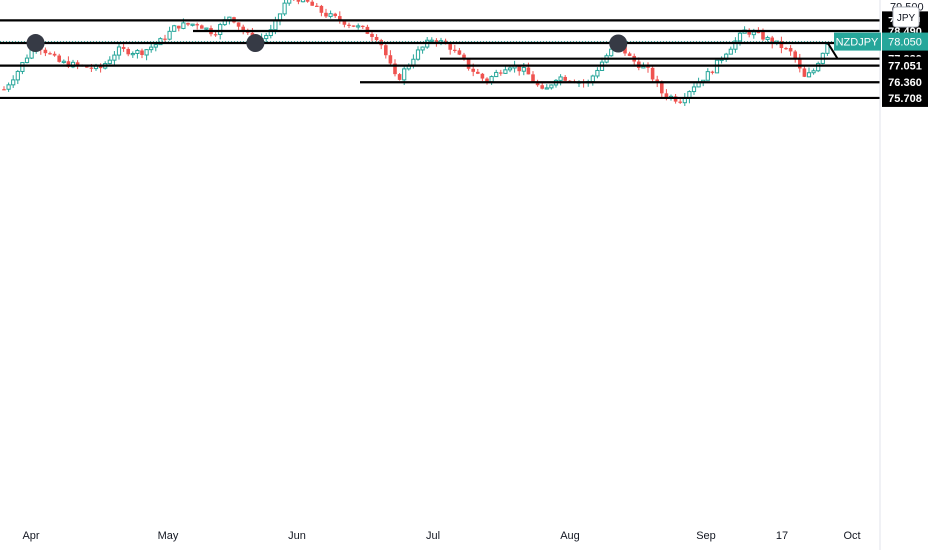  I want to click on time-tick-label: Aug, so click(570, 536).